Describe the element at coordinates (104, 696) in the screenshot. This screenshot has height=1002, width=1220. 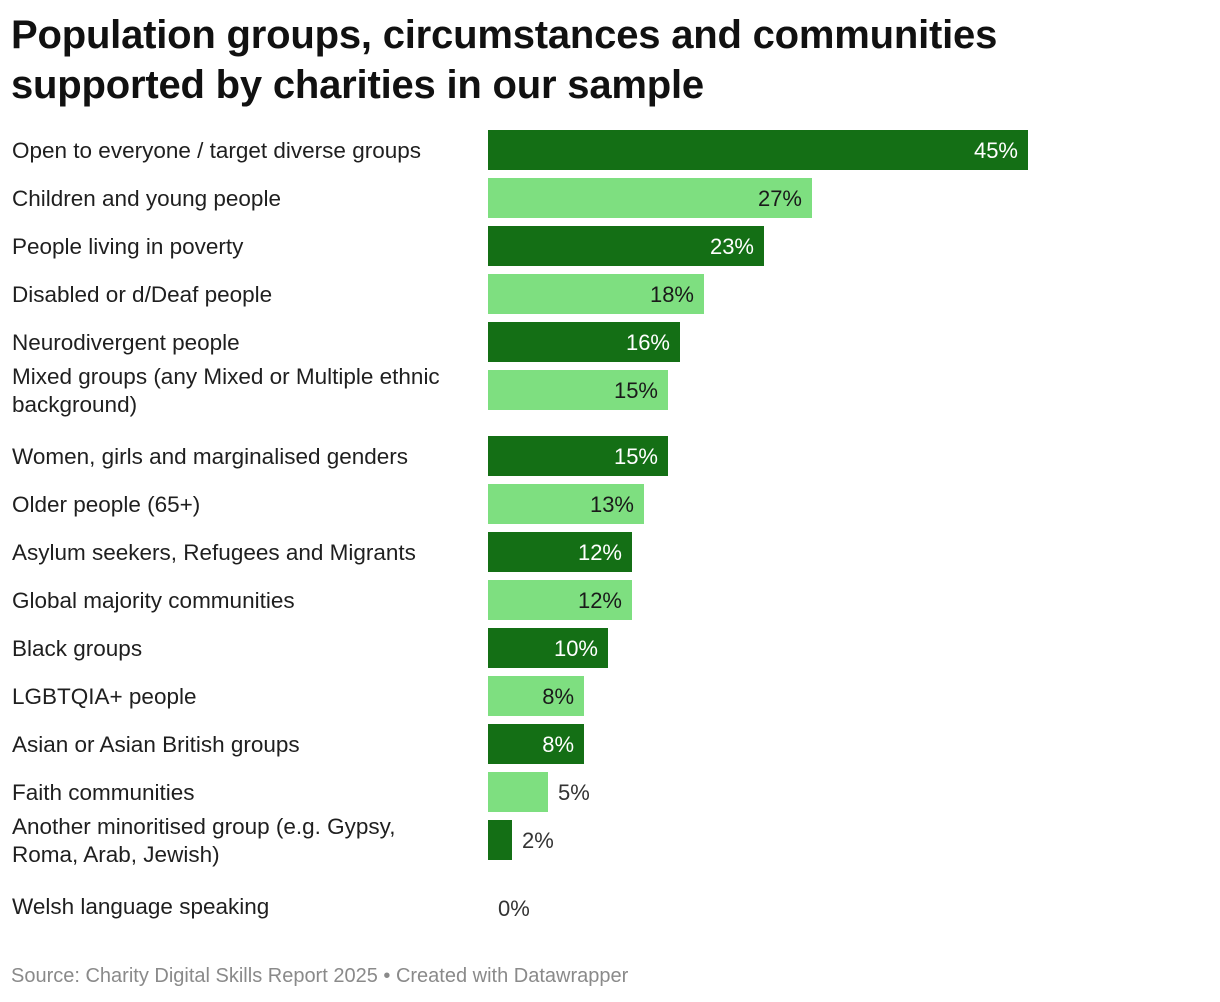
I see `category-label: LGBTQIA+ people` at that location.